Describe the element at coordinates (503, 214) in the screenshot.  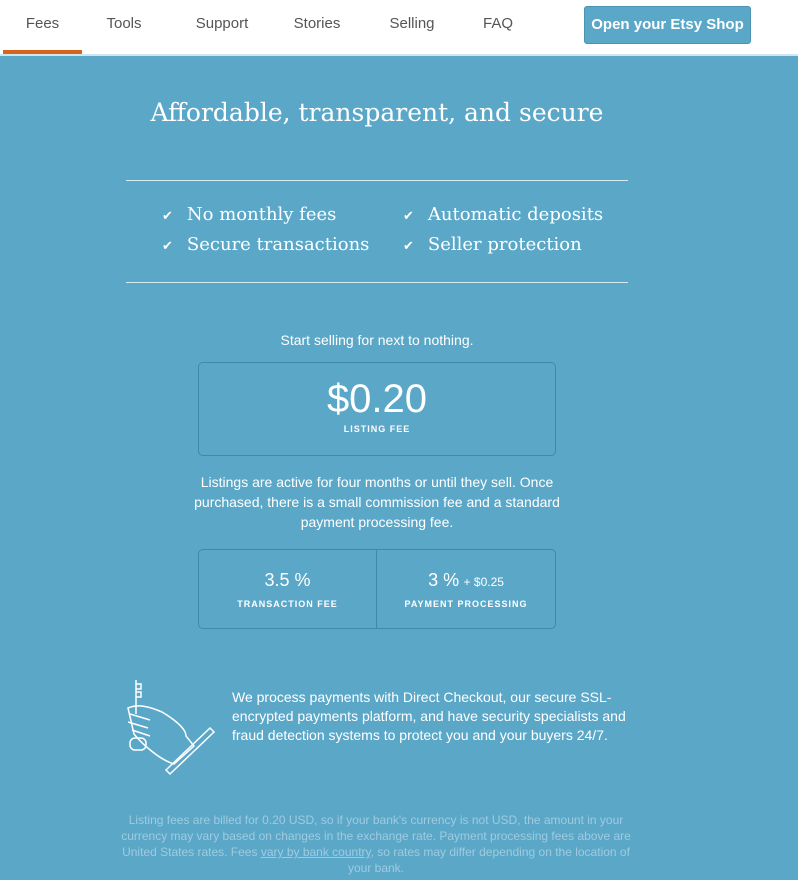
I see `feature-item: ✔ Automatic deposits` at that location.